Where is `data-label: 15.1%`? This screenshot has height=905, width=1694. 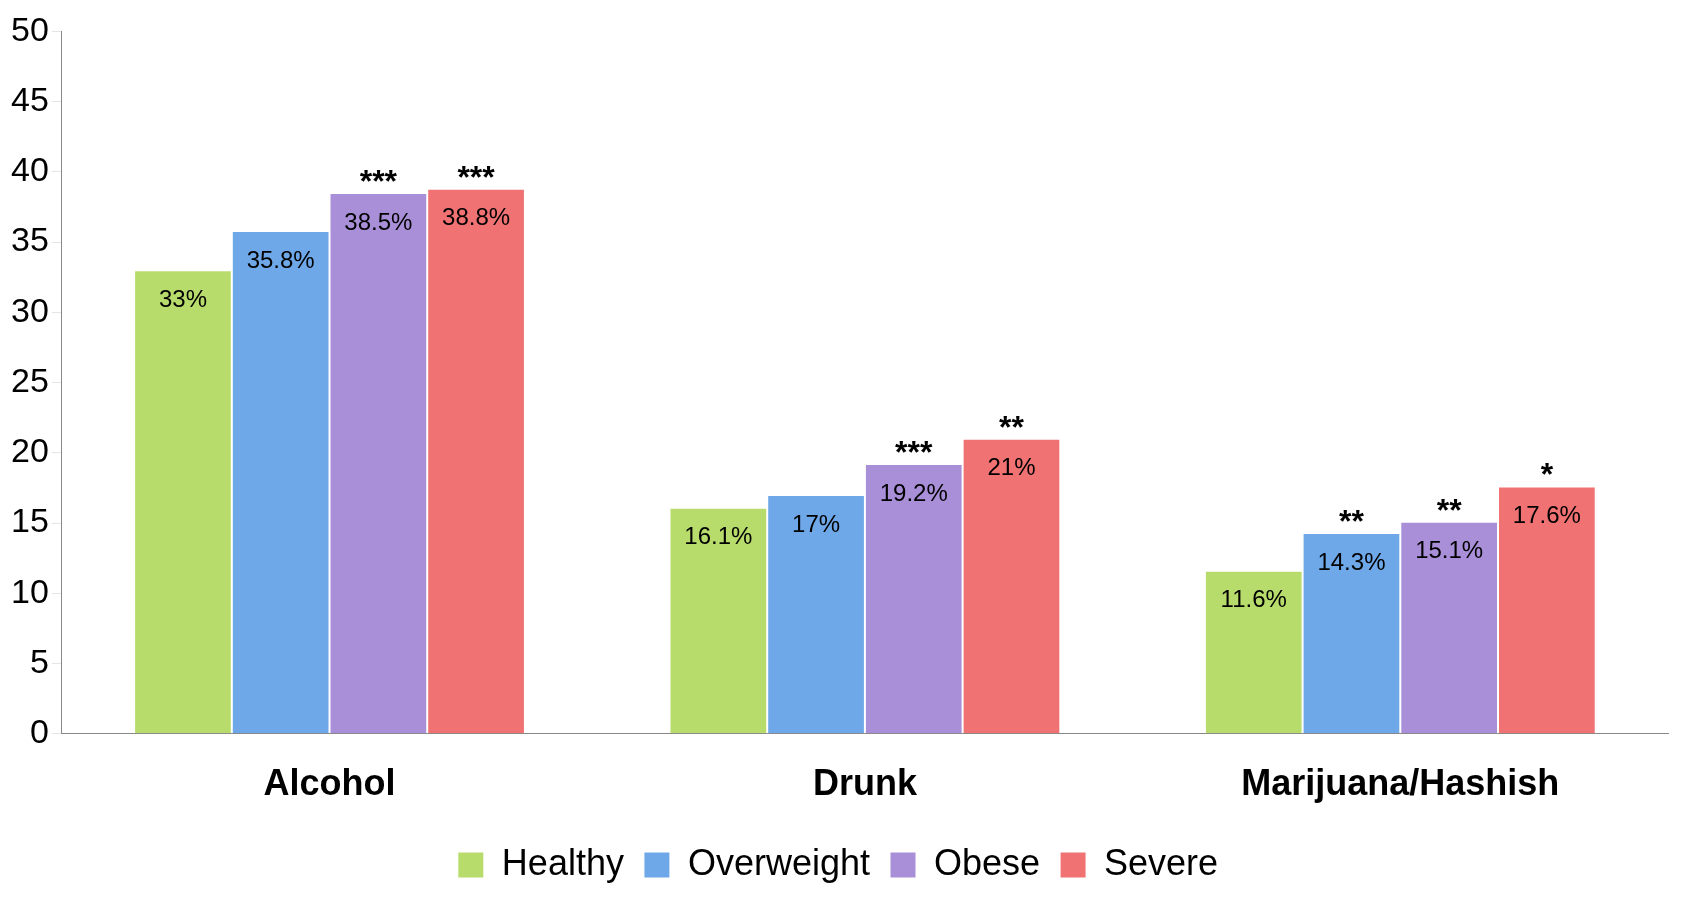
data-label: 15.1% is located at coordinates (1449, 550).